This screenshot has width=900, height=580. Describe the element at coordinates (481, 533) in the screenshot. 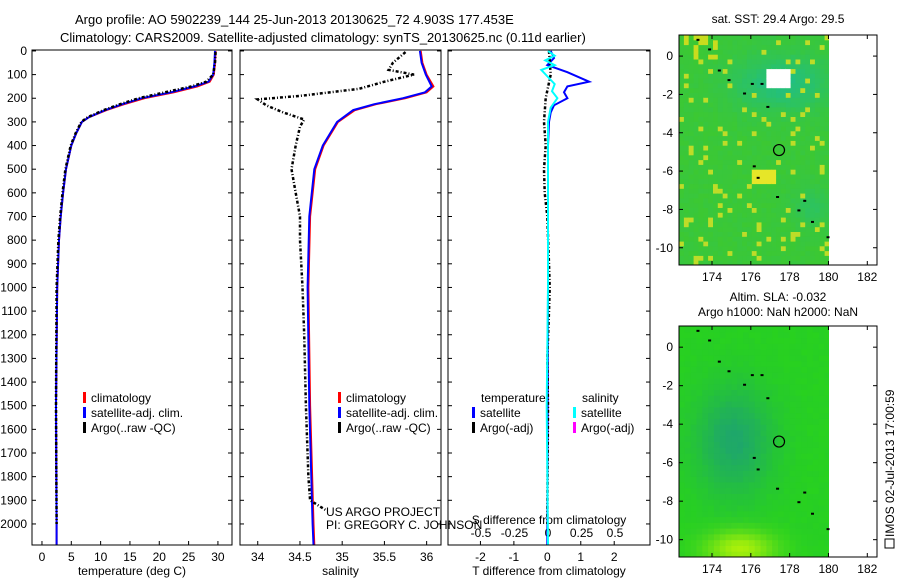

I see `s-tick-label: -0.5` at that location.